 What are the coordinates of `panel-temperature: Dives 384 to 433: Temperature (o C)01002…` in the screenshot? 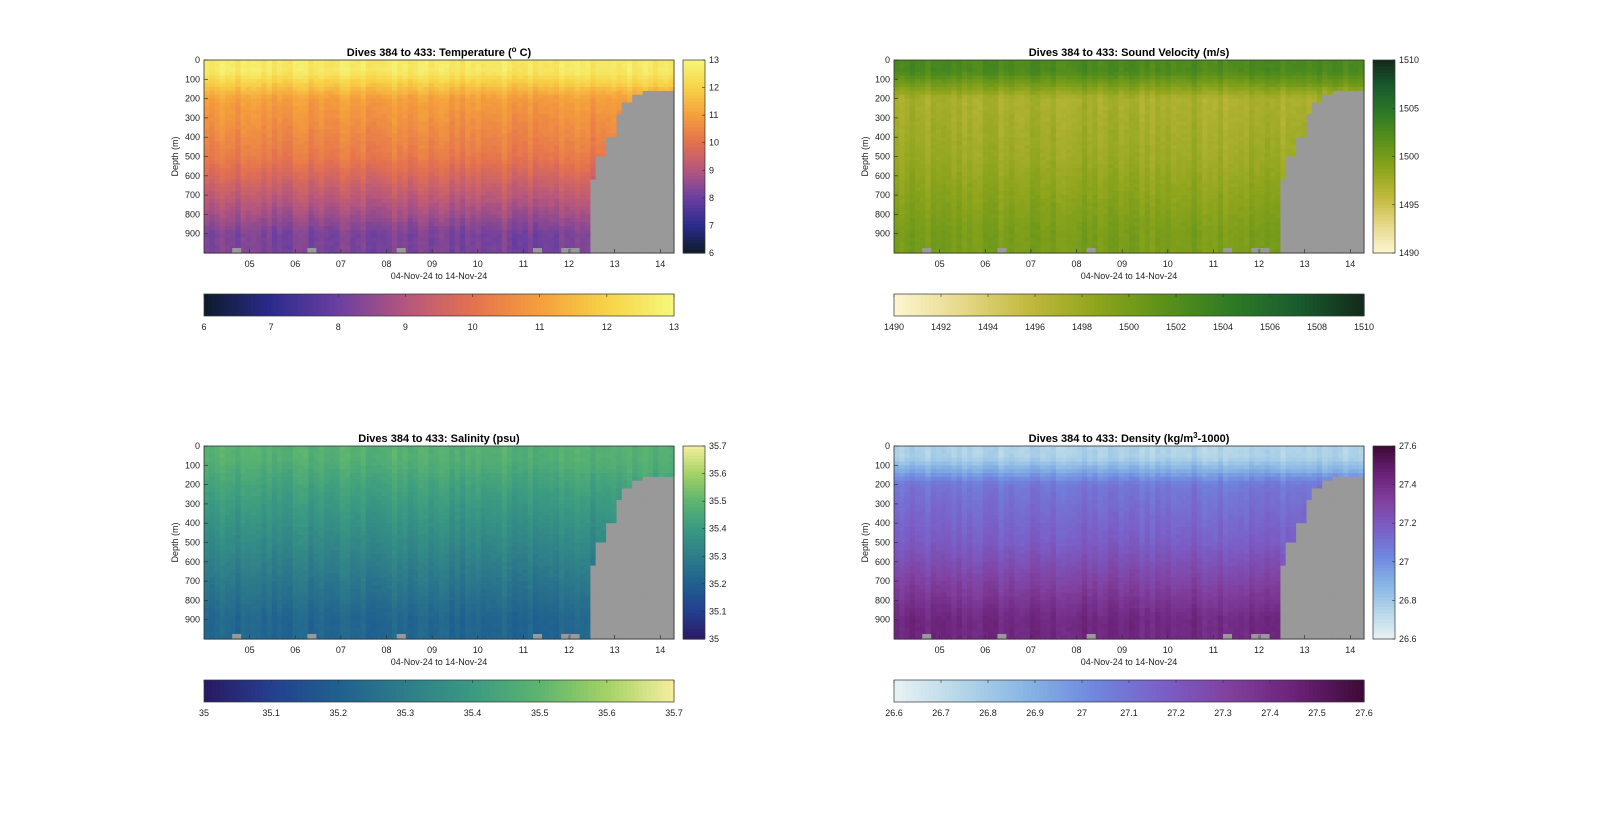 It's located at (444, 188).